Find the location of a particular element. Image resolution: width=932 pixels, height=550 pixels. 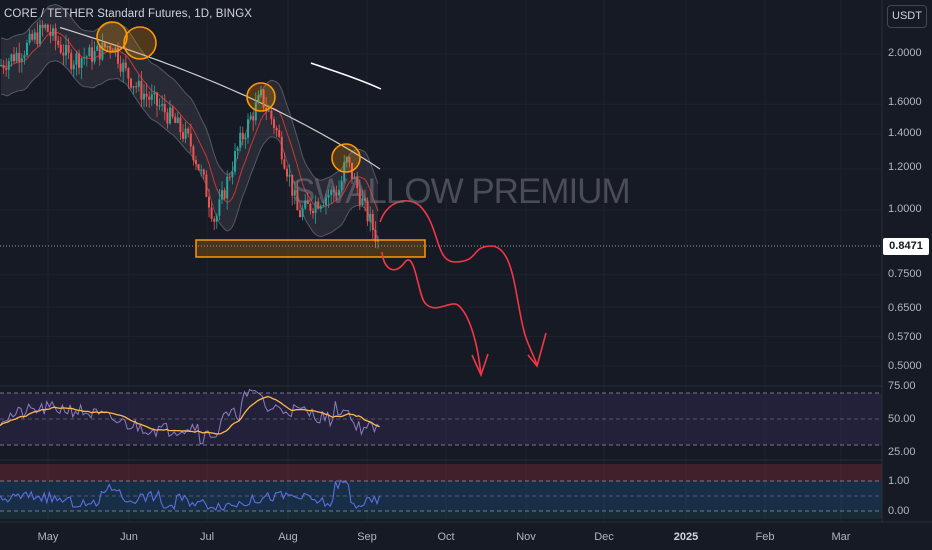

price-axis-tick: 0.7500 is located at coordinates (905, 274).